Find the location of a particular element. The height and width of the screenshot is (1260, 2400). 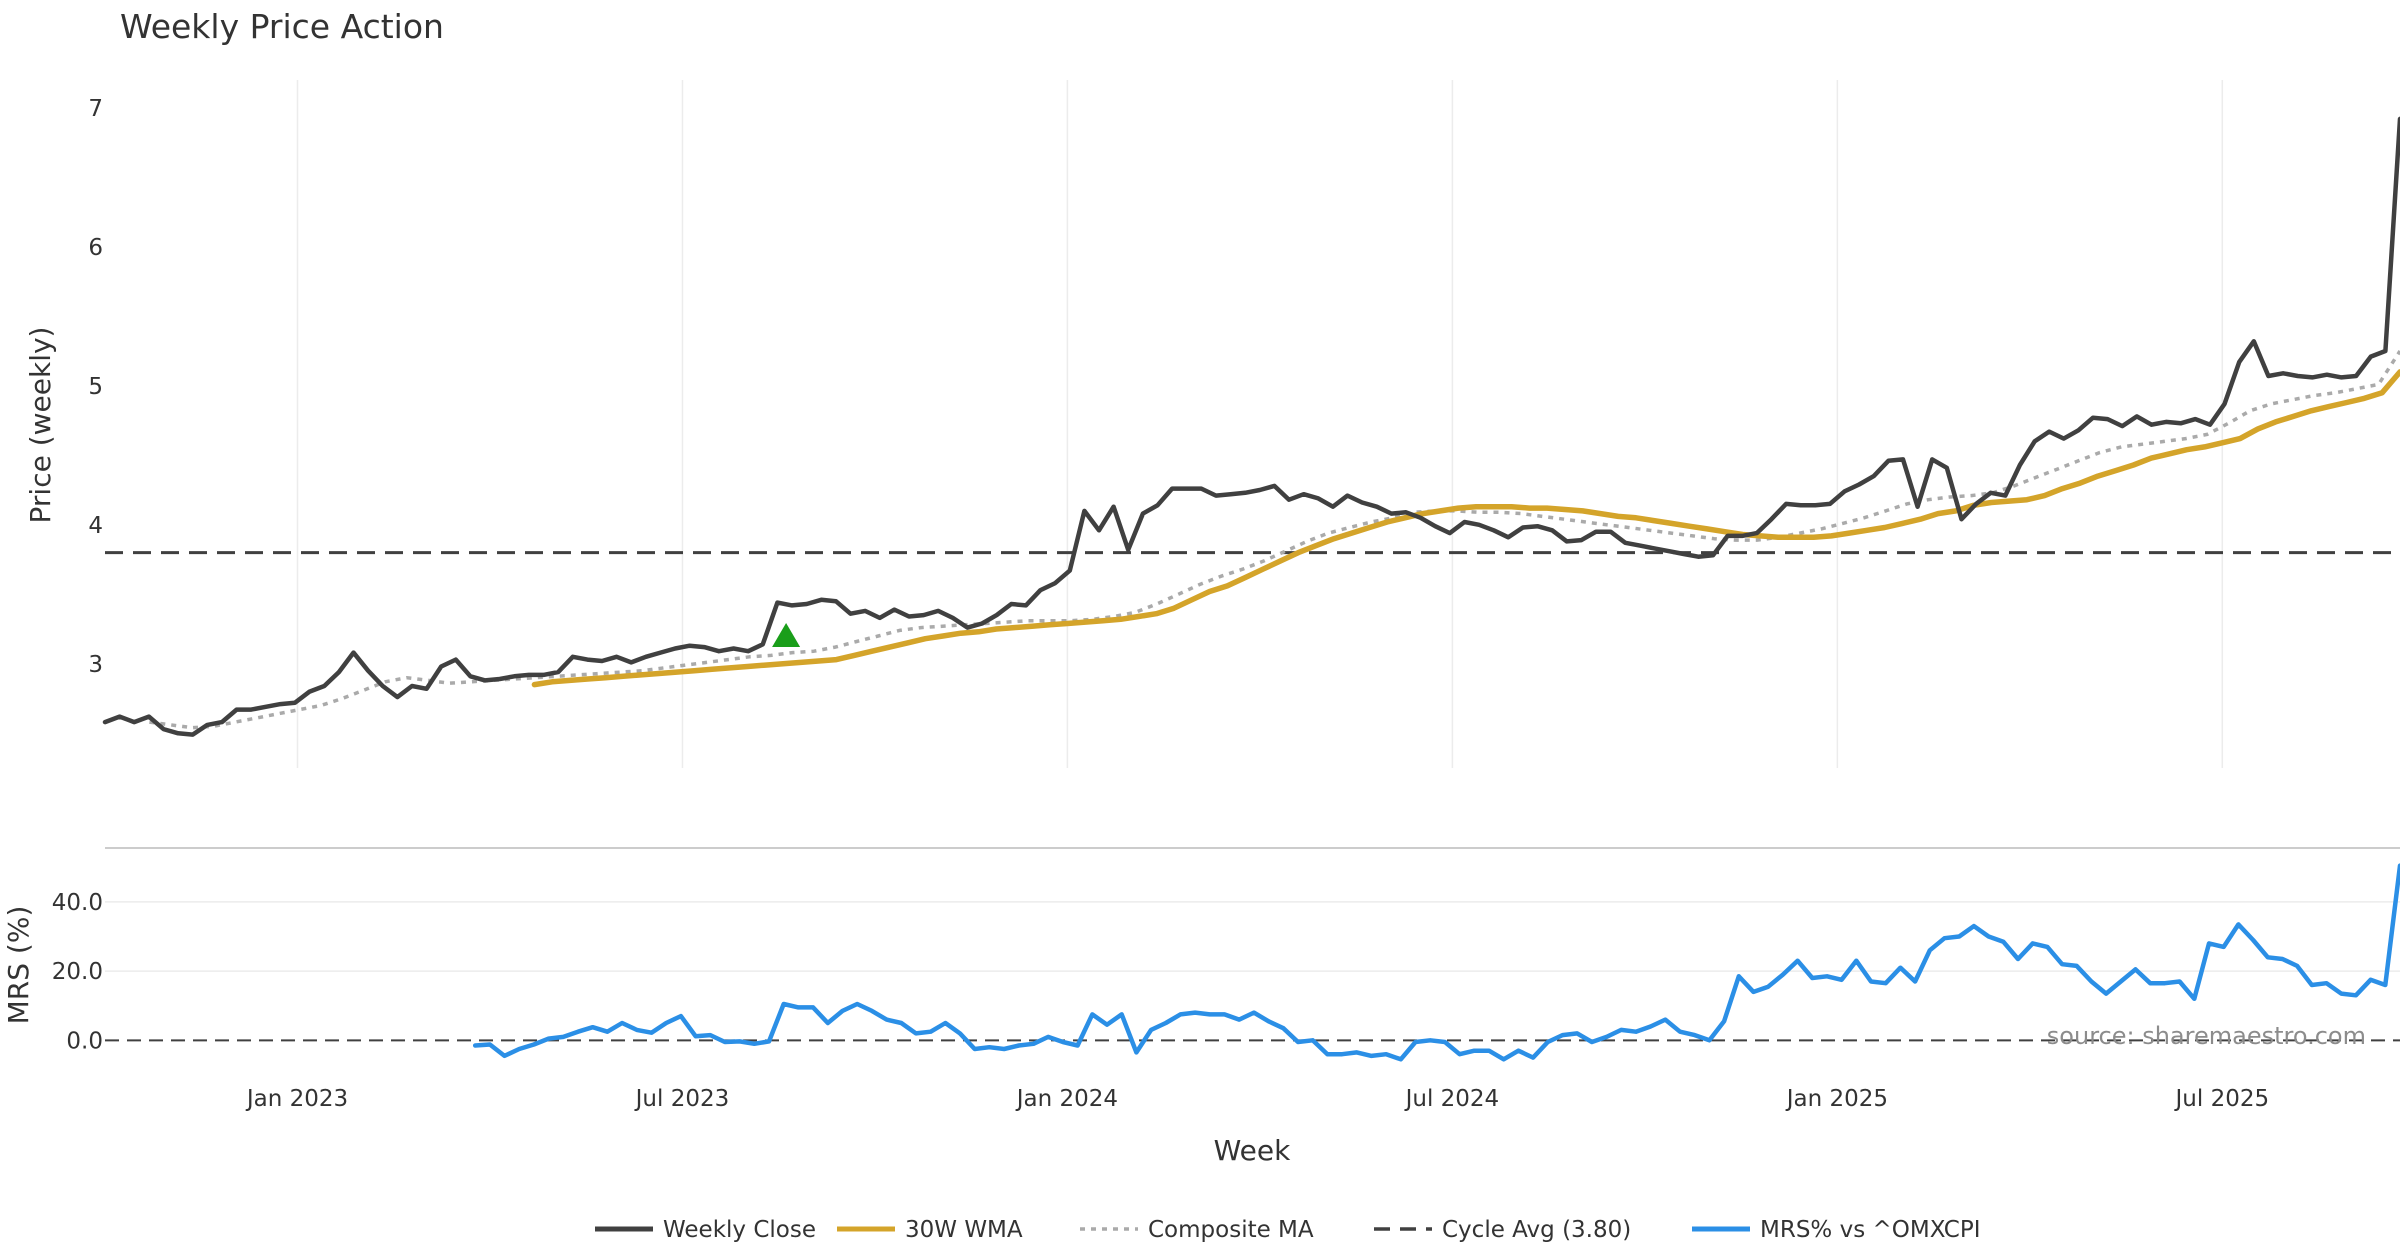

mrs-y-tick-label: 20.0 is located at coordinates (77, 972).